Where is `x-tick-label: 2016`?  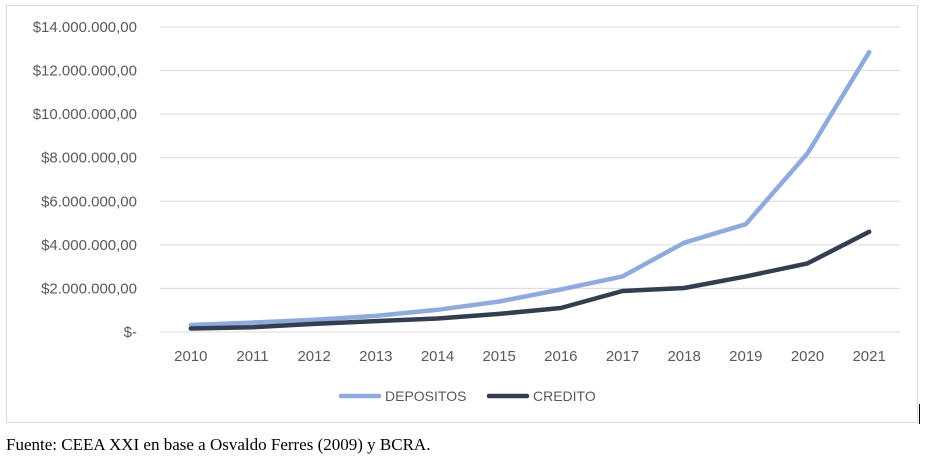 x-tick-label: 2016 is located at coordinates (560, 356).